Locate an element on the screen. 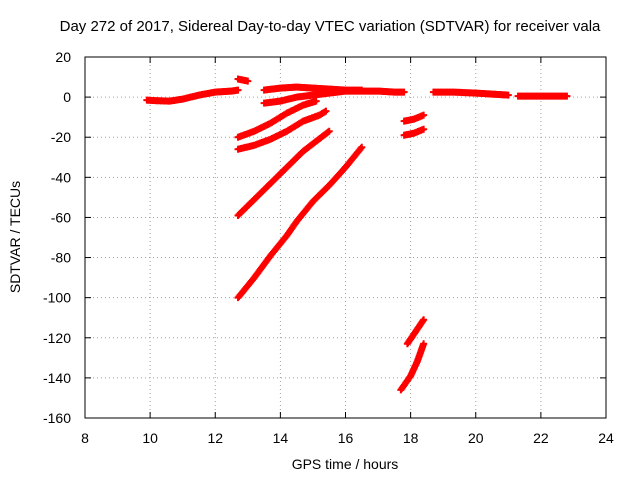 This screenshot has height=480, width=640. y-tick-label: 0 is located at coordinates (67, 97).